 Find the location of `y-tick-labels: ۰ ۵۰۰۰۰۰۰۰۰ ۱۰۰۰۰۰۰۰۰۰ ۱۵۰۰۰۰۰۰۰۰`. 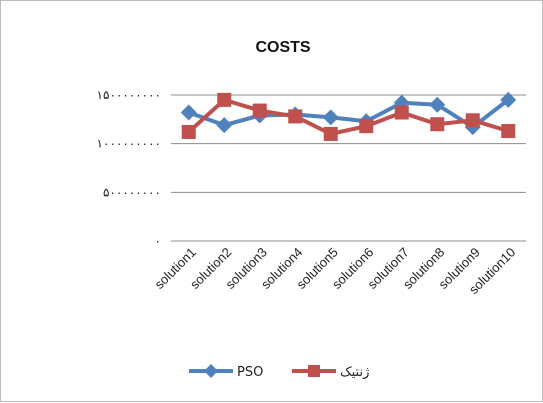

y-tick-labels: ۰ ۵۰۰۰۰۰۰۰۰ ۱۰۰۰۰۰۰۰۰۰ ۱۵۰۰۰۰۰۰۰۰ is located at coordinates (129, 168).